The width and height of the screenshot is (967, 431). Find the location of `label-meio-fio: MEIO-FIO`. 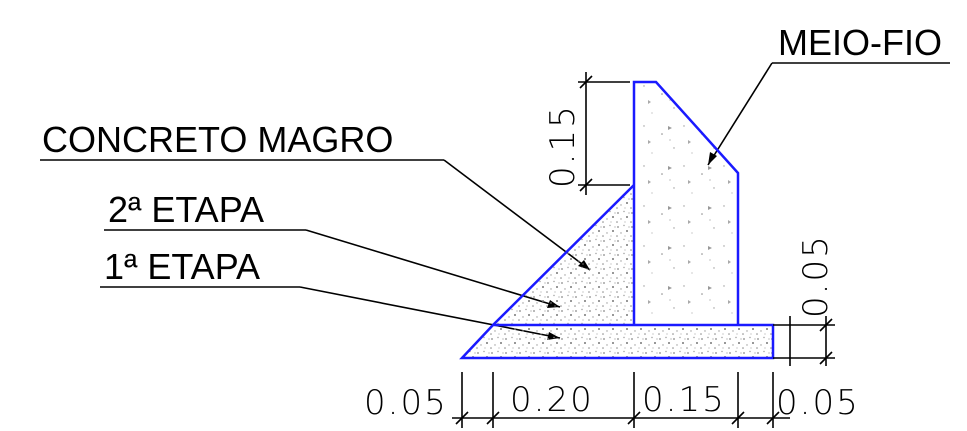

label-meio-fio: MEIO-FIO is located at coordinates (828, 94).